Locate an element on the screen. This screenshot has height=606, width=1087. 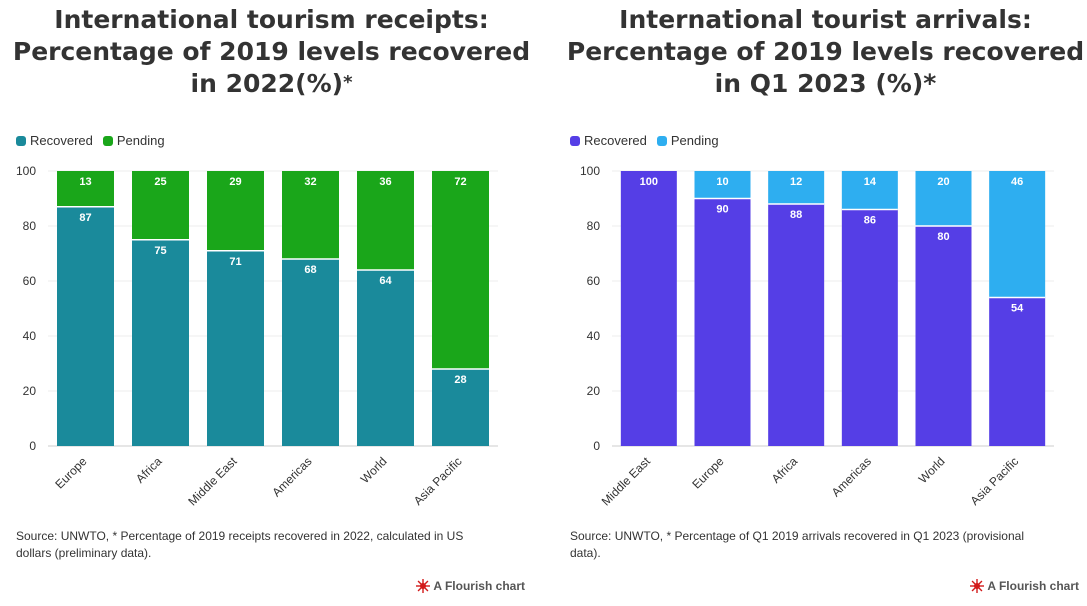
data-label: 36 is located at coordinates (385, 182).